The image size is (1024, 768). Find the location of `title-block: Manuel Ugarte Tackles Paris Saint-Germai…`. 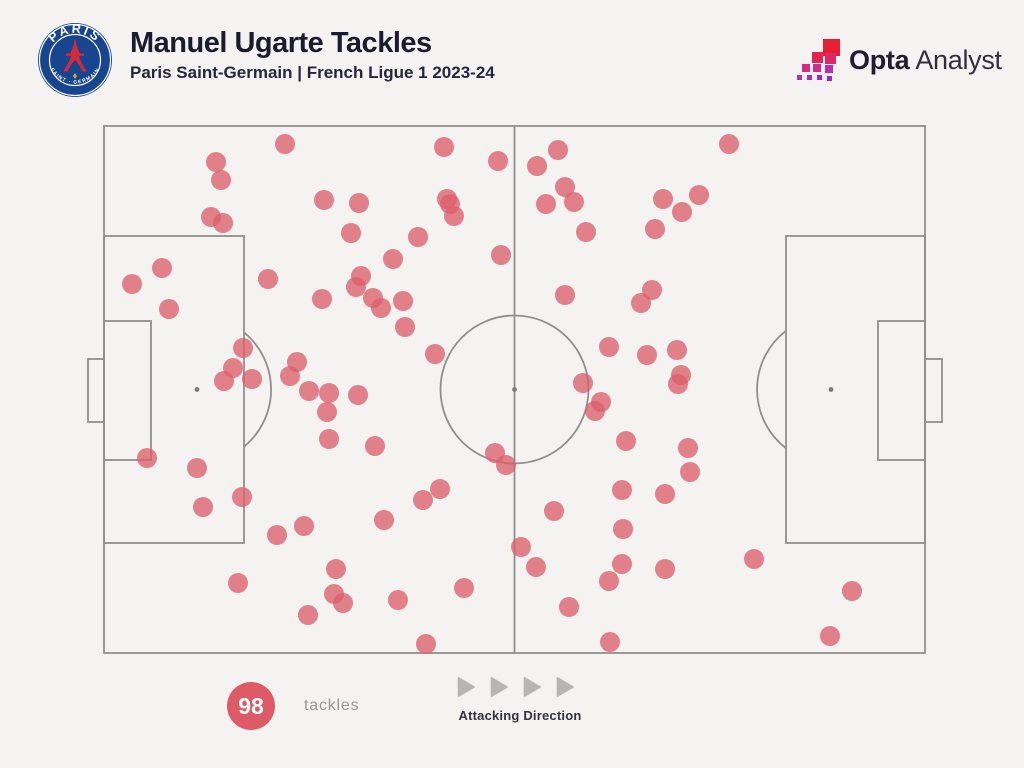

title-block: Manuel Ugarte Tackles Paris Saint-Germai… is located at coordinates (312, 55).